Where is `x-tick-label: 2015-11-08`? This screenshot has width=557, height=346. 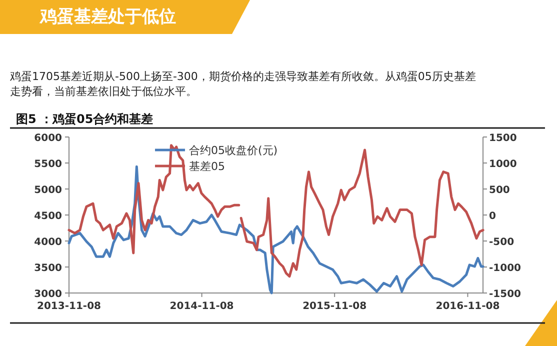
x-tick-label: 2015-11-08 is located at coordinates (334, 306).